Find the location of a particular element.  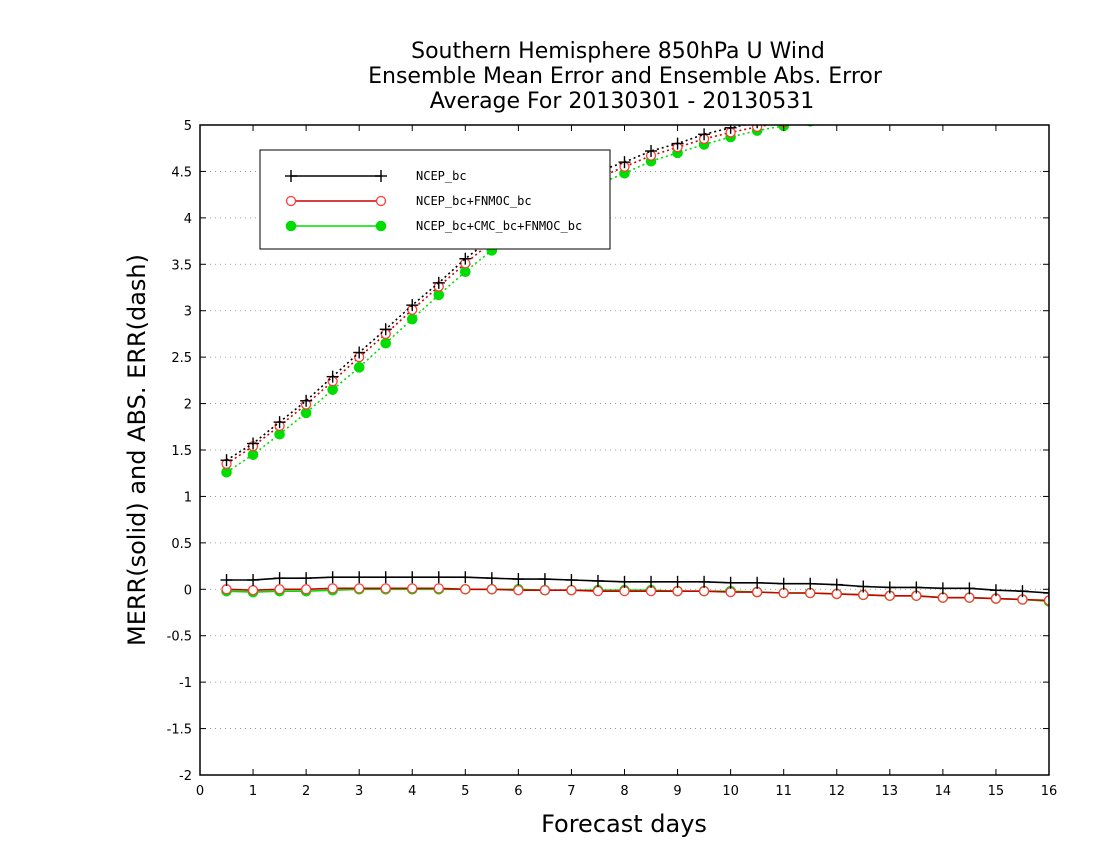

y-tick-label: 0 is located at coordinates (188, 590).